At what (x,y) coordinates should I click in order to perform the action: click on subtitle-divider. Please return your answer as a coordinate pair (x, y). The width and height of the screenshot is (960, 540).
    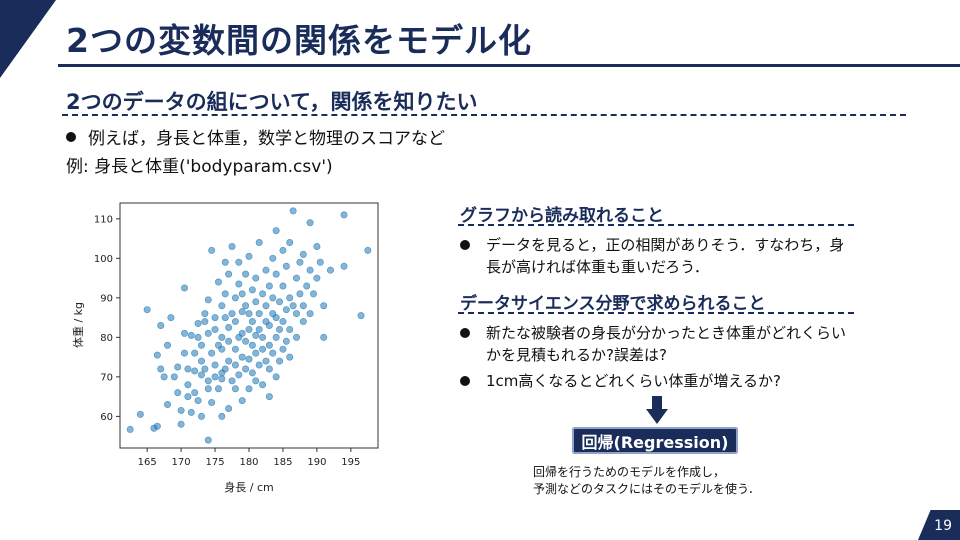
    Looking at the image, I should click on (484, 115).